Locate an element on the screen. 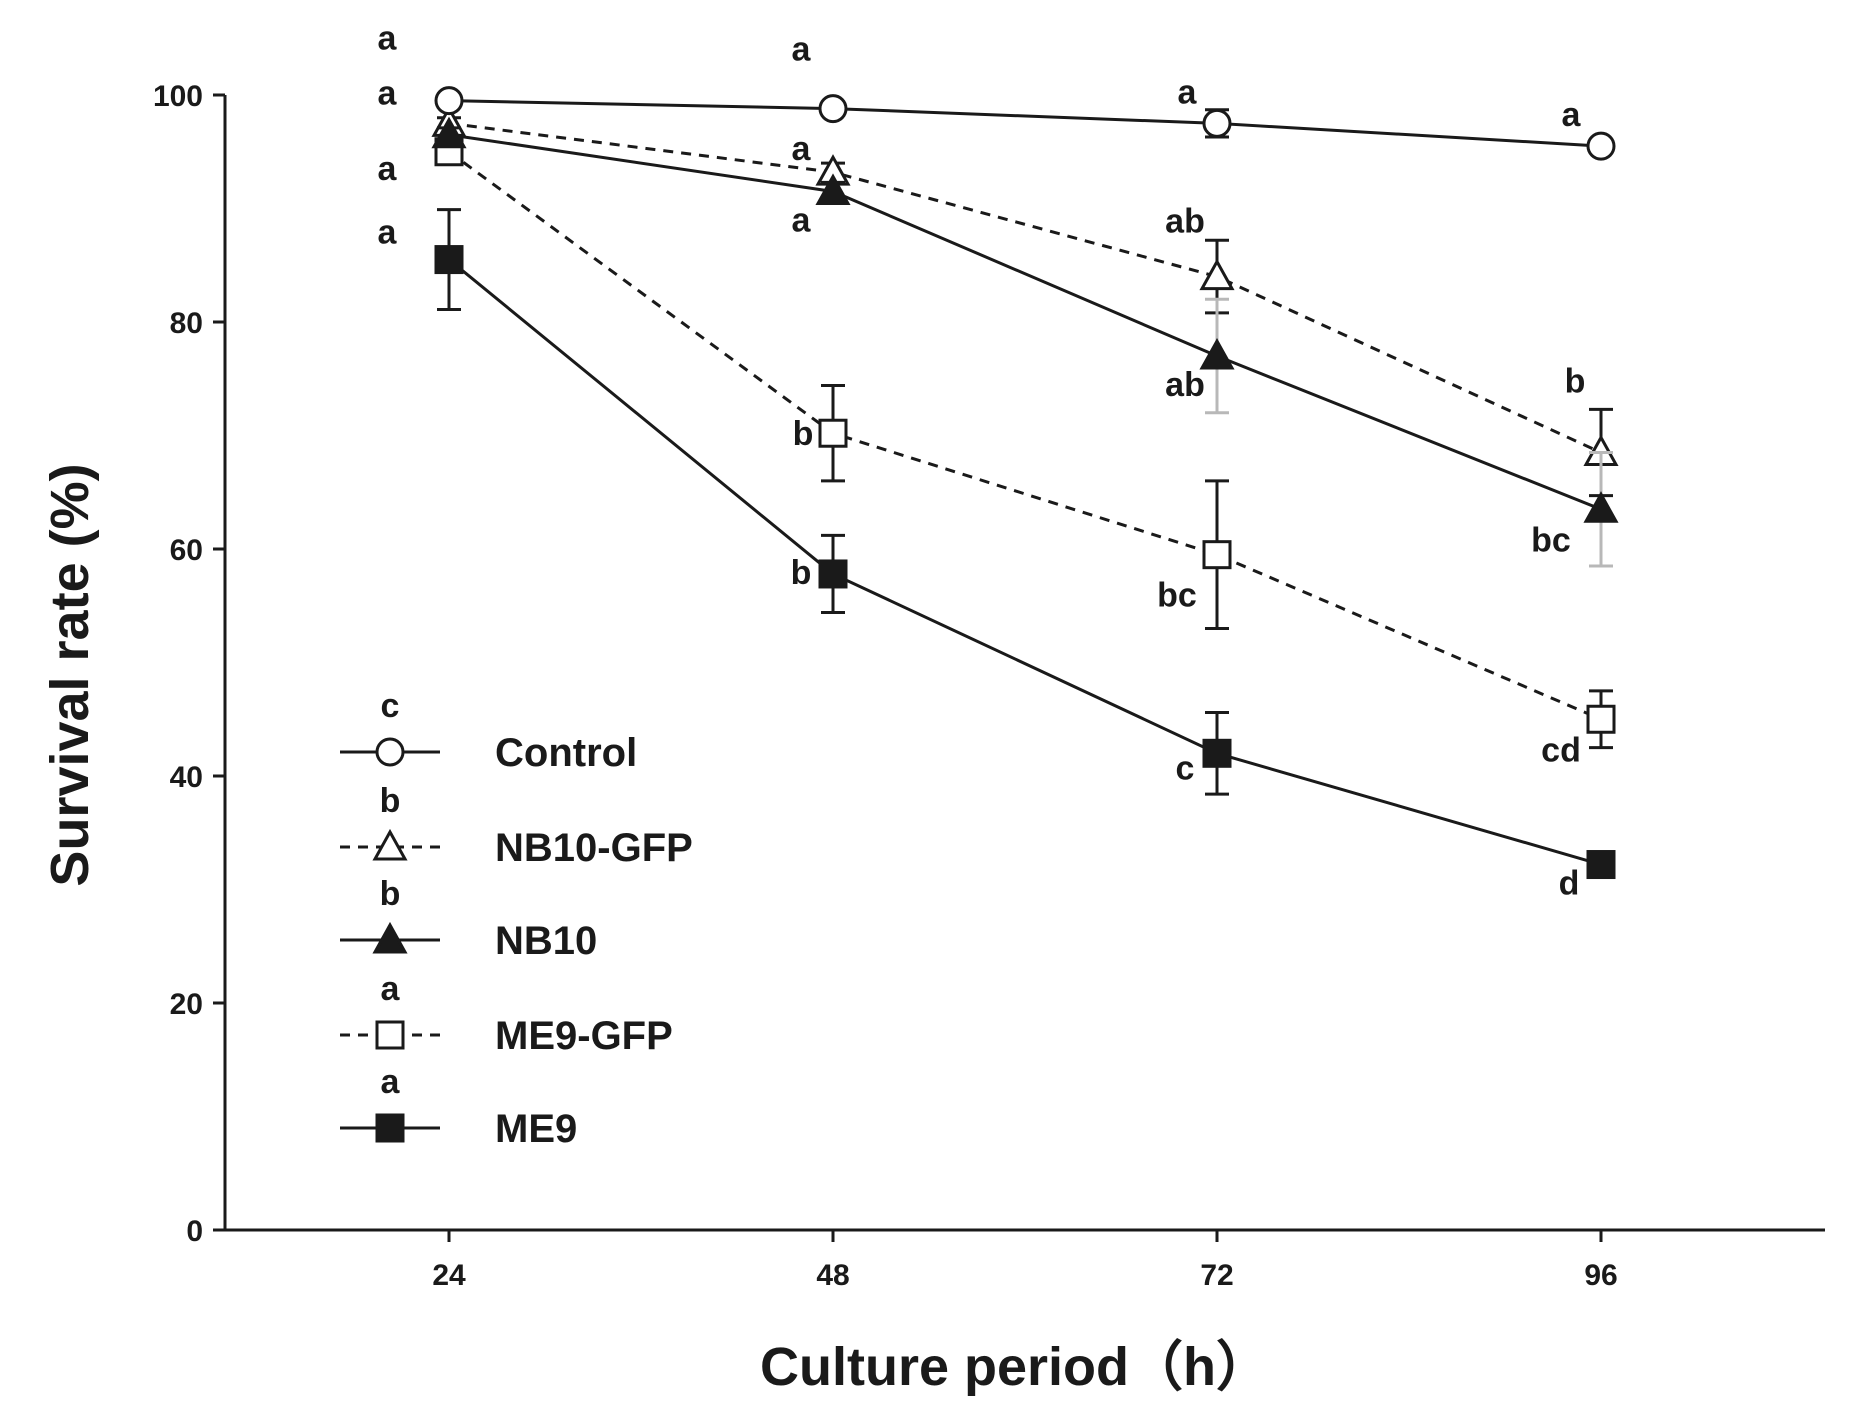 The width and height of the screenshot is (1850, 1427). y-tick-label: 100 is located at coordinates (178, 96).